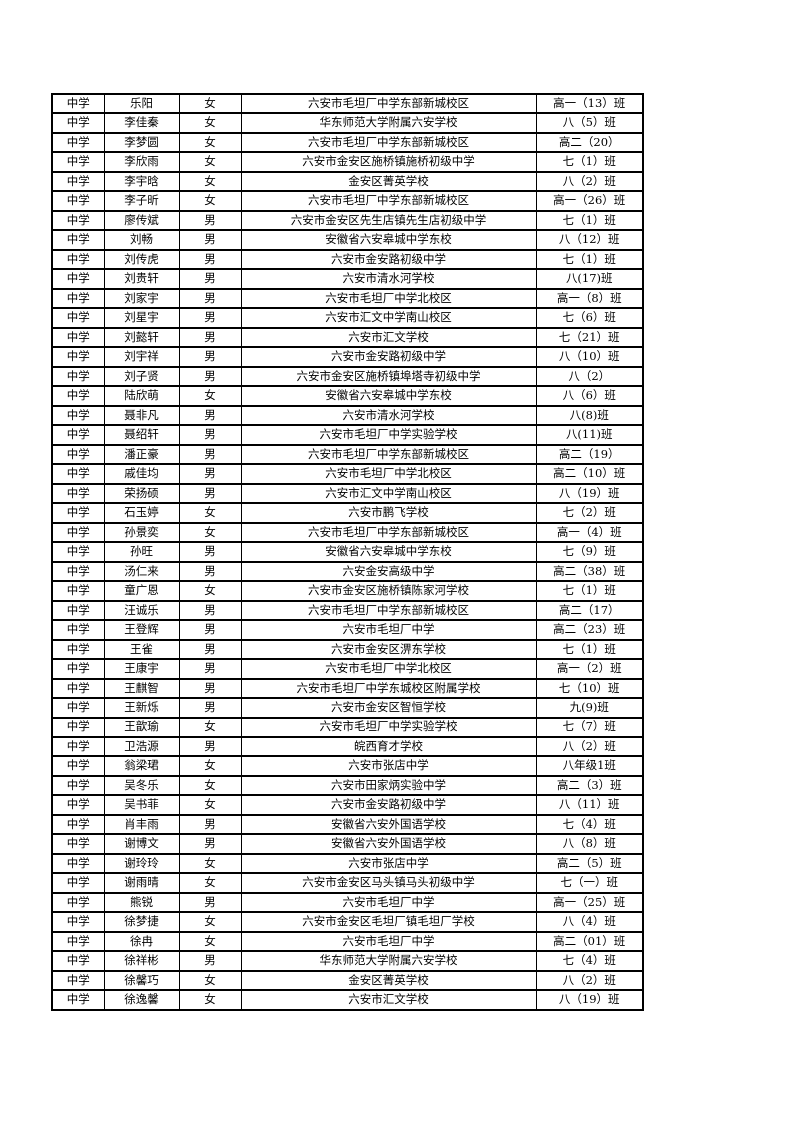 Image resolution: width=794 pixels, height=1122 pixels. I want to click on table-row: 中学 吴冬乐 女 六安市田家炳实验中学 高二（3）班, so click(347, 785).